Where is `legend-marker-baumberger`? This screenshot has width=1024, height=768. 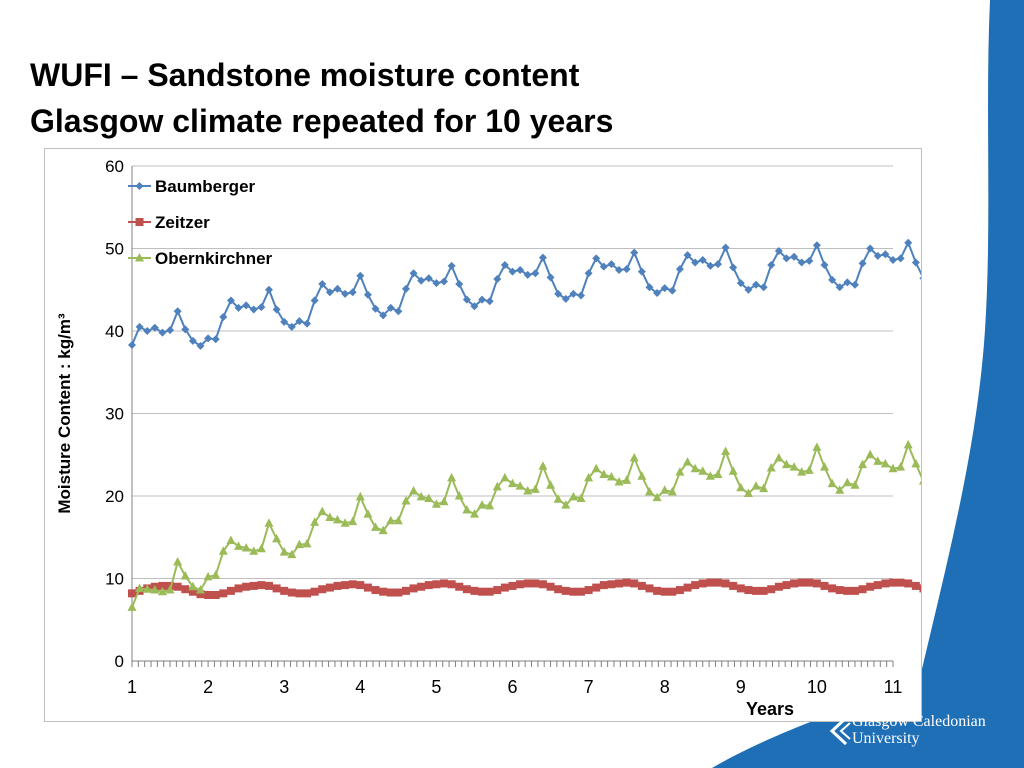
legend-marker-baumberger is located at coordinates (139, 186).